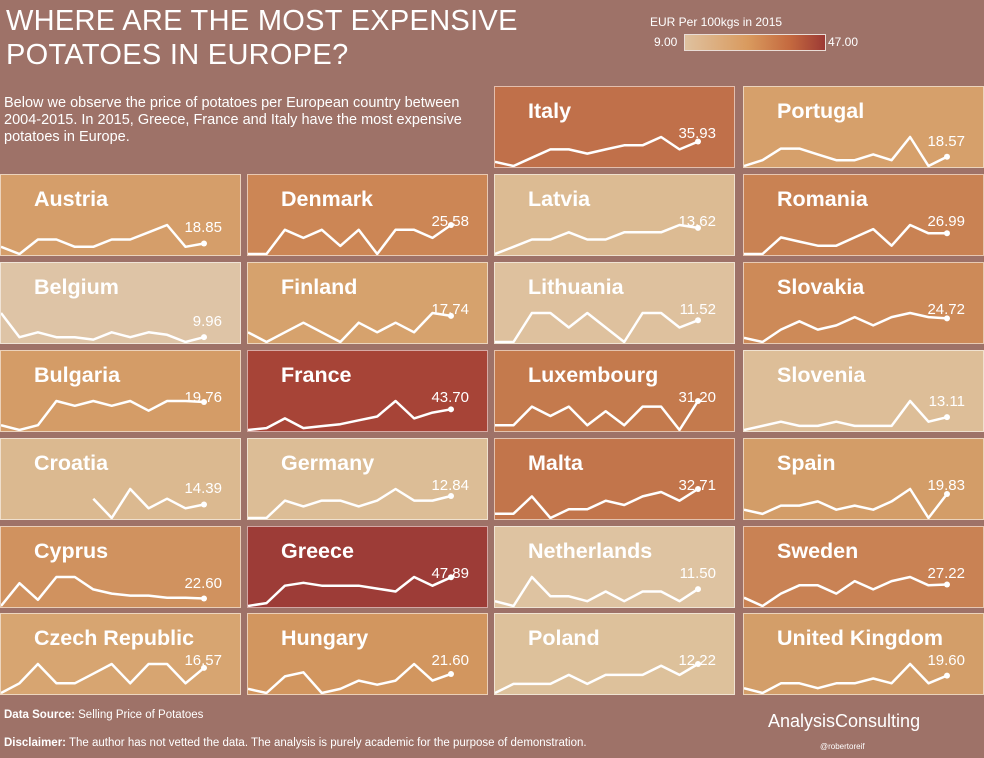 The image size is (984, 758). What do you see at coordinates (755, 42) in the screenshot?
I see `color-legend-bar` at bounding box center [755, 42].